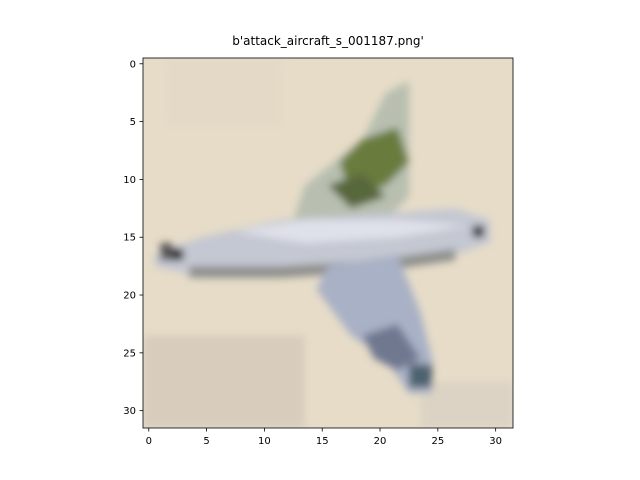 The image size is (640, 480). What do you see at coordinates (129, 411) in the screenshot?
I see `y-tick-label: 30` at bounding box center [129, 411].